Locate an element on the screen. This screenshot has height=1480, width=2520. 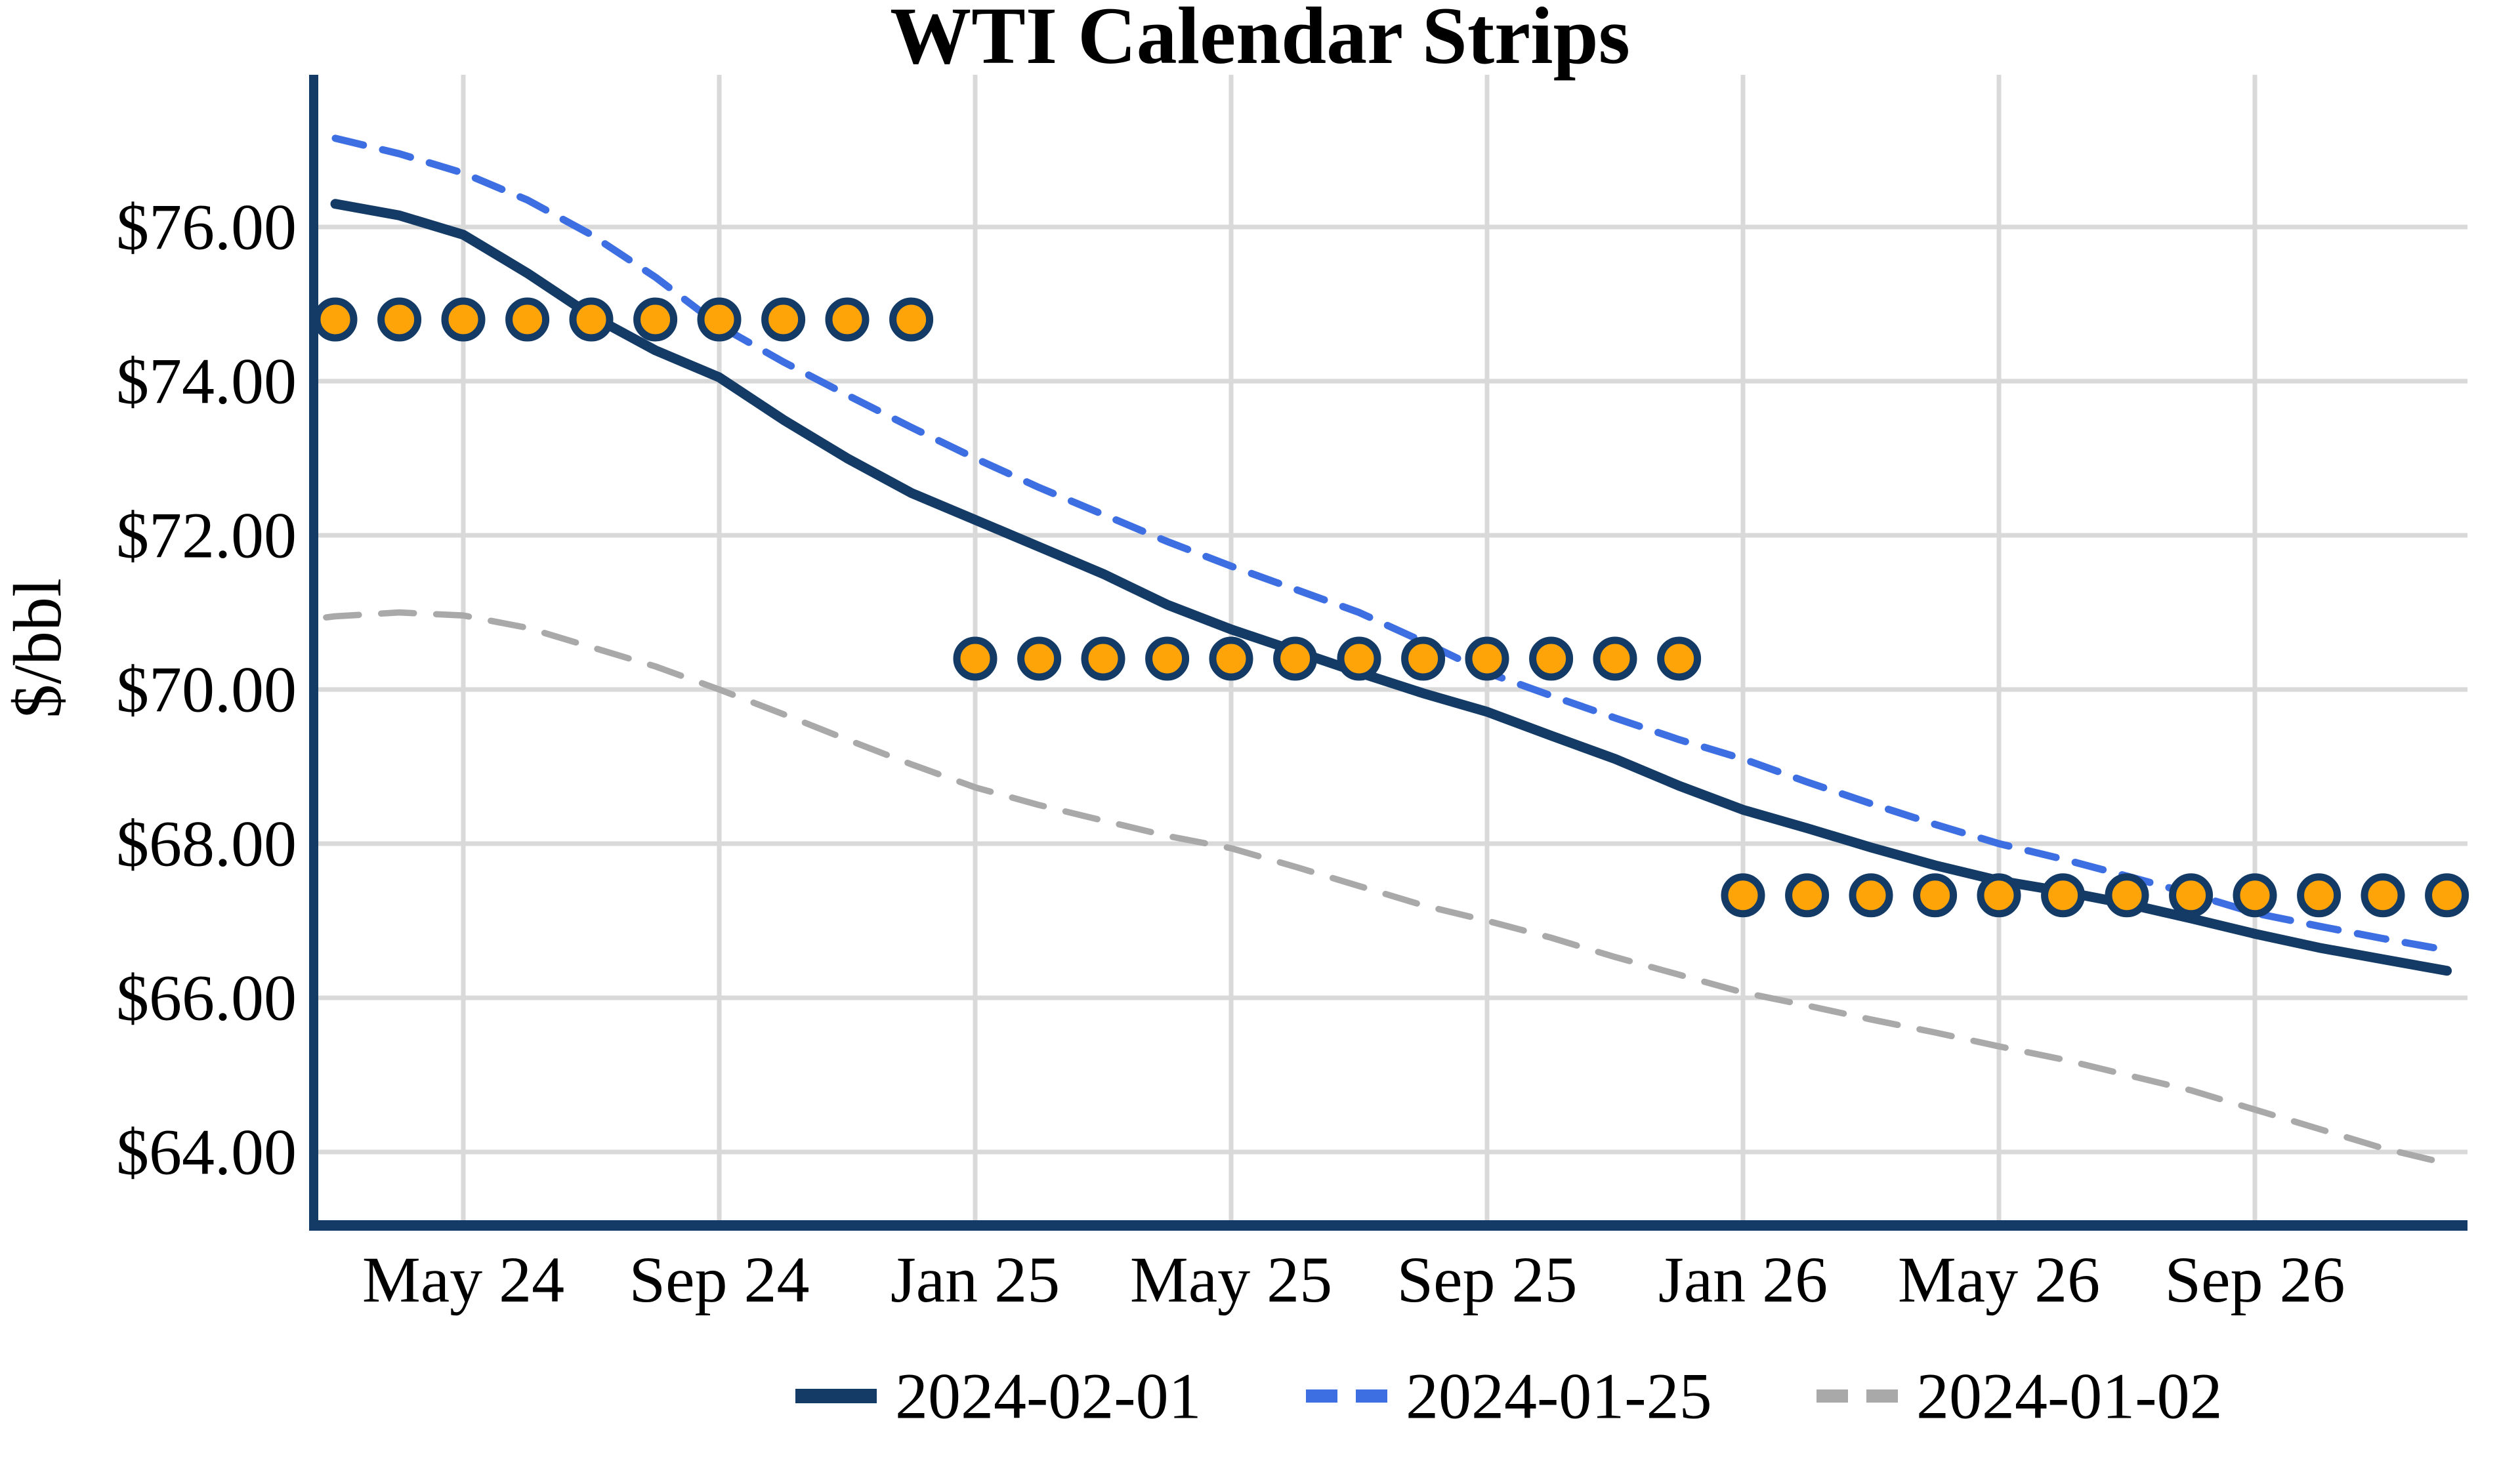
y-tick-label: $70.00 is located at coordinates (206, 689).